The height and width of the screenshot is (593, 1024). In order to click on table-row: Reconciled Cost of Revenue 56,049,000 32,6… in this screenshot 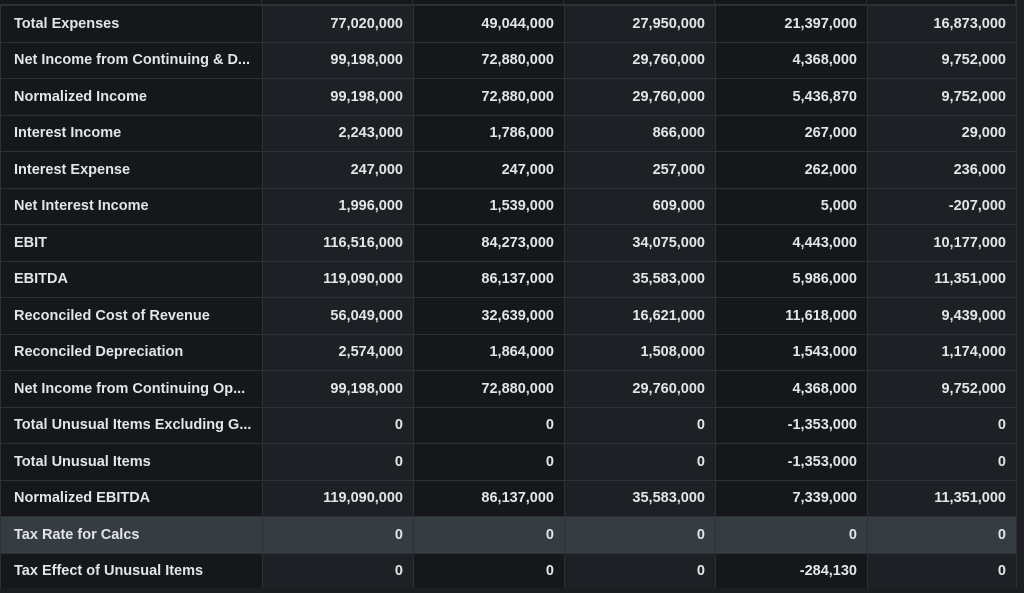, I will do `click(508, 316)`.